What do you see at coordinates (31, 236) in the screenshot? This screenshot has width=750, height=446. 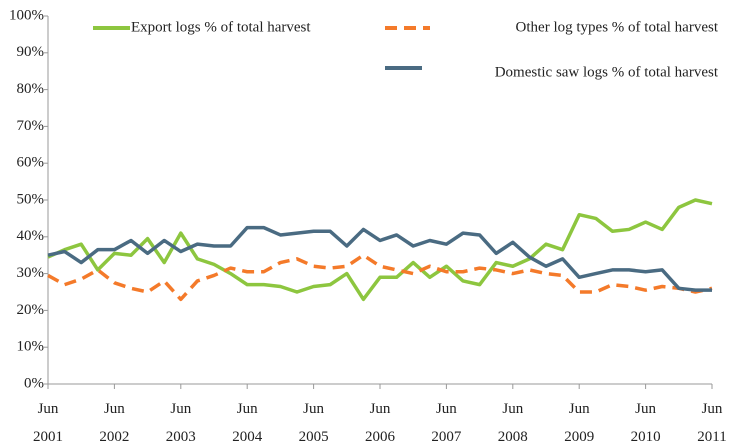 I see `y-tick-label: 40%` at bounding box center [31, 236].